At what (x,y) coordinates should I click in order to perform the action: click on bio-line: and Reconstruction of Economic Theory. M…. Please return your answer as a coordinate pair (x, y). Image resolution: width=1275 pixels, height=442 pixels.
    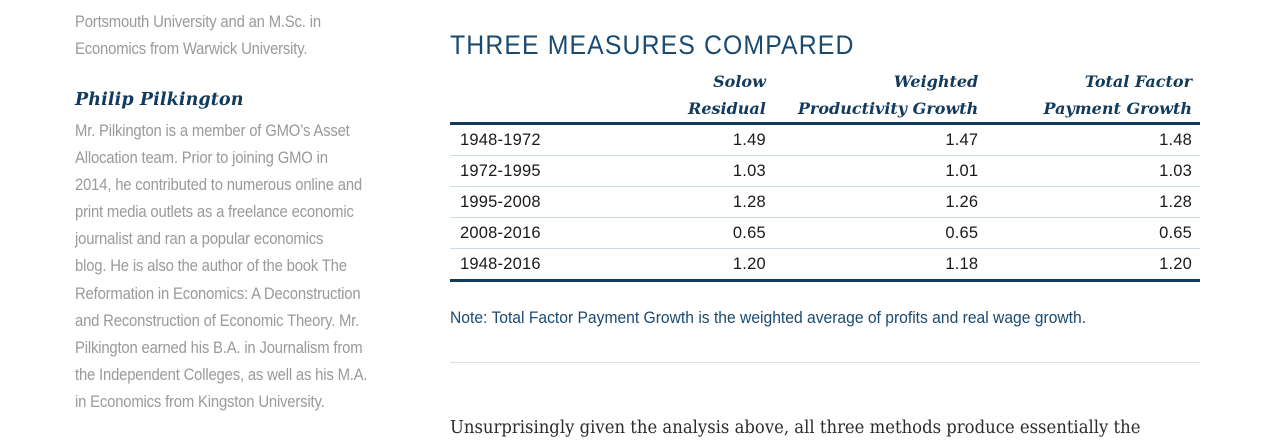
    Looking at the image, I should click on (217, 320).